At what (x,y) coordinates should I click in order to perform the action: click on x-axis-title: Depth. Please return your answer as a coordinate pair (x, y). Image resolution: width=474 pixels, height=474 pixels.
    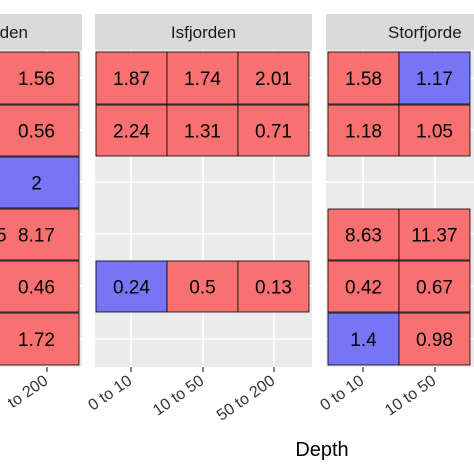
    Looking at the image, I should click on (321, 450).